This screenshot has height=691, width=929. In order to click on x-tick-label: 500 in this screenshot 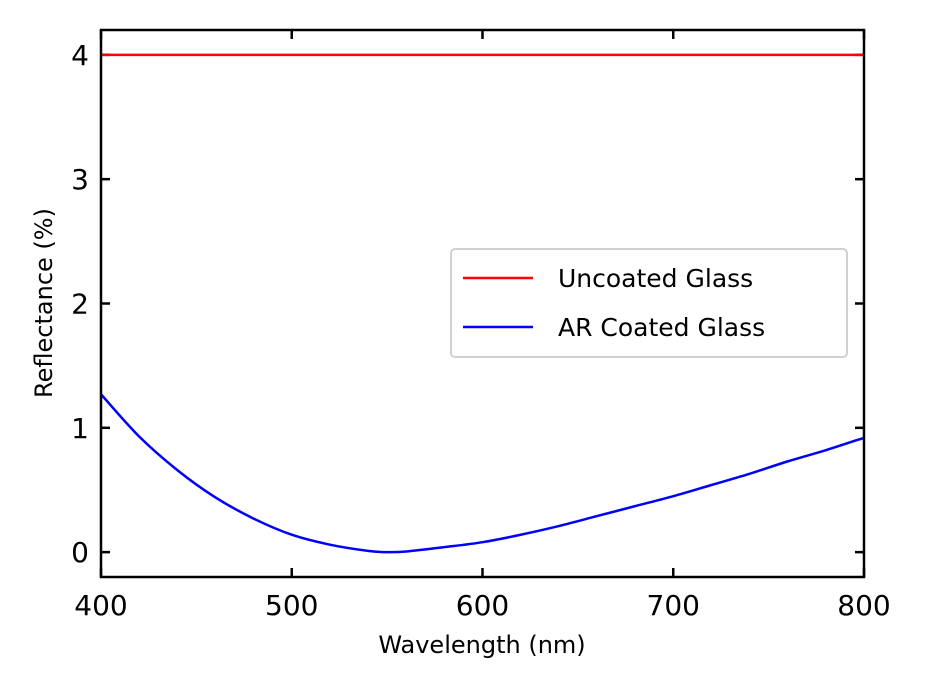, I will do `click(291, 605)`.